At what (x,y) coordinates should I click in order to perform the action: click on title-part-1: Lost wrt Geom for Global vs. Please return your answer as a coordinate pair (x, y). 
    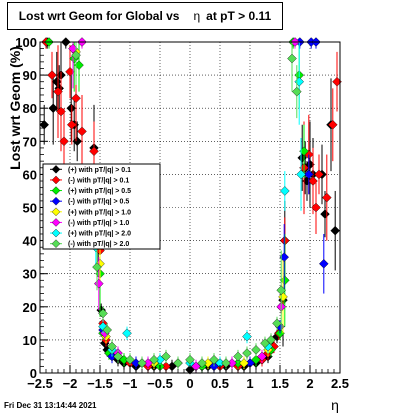
    Looking at the image, I should click on (99, 16).